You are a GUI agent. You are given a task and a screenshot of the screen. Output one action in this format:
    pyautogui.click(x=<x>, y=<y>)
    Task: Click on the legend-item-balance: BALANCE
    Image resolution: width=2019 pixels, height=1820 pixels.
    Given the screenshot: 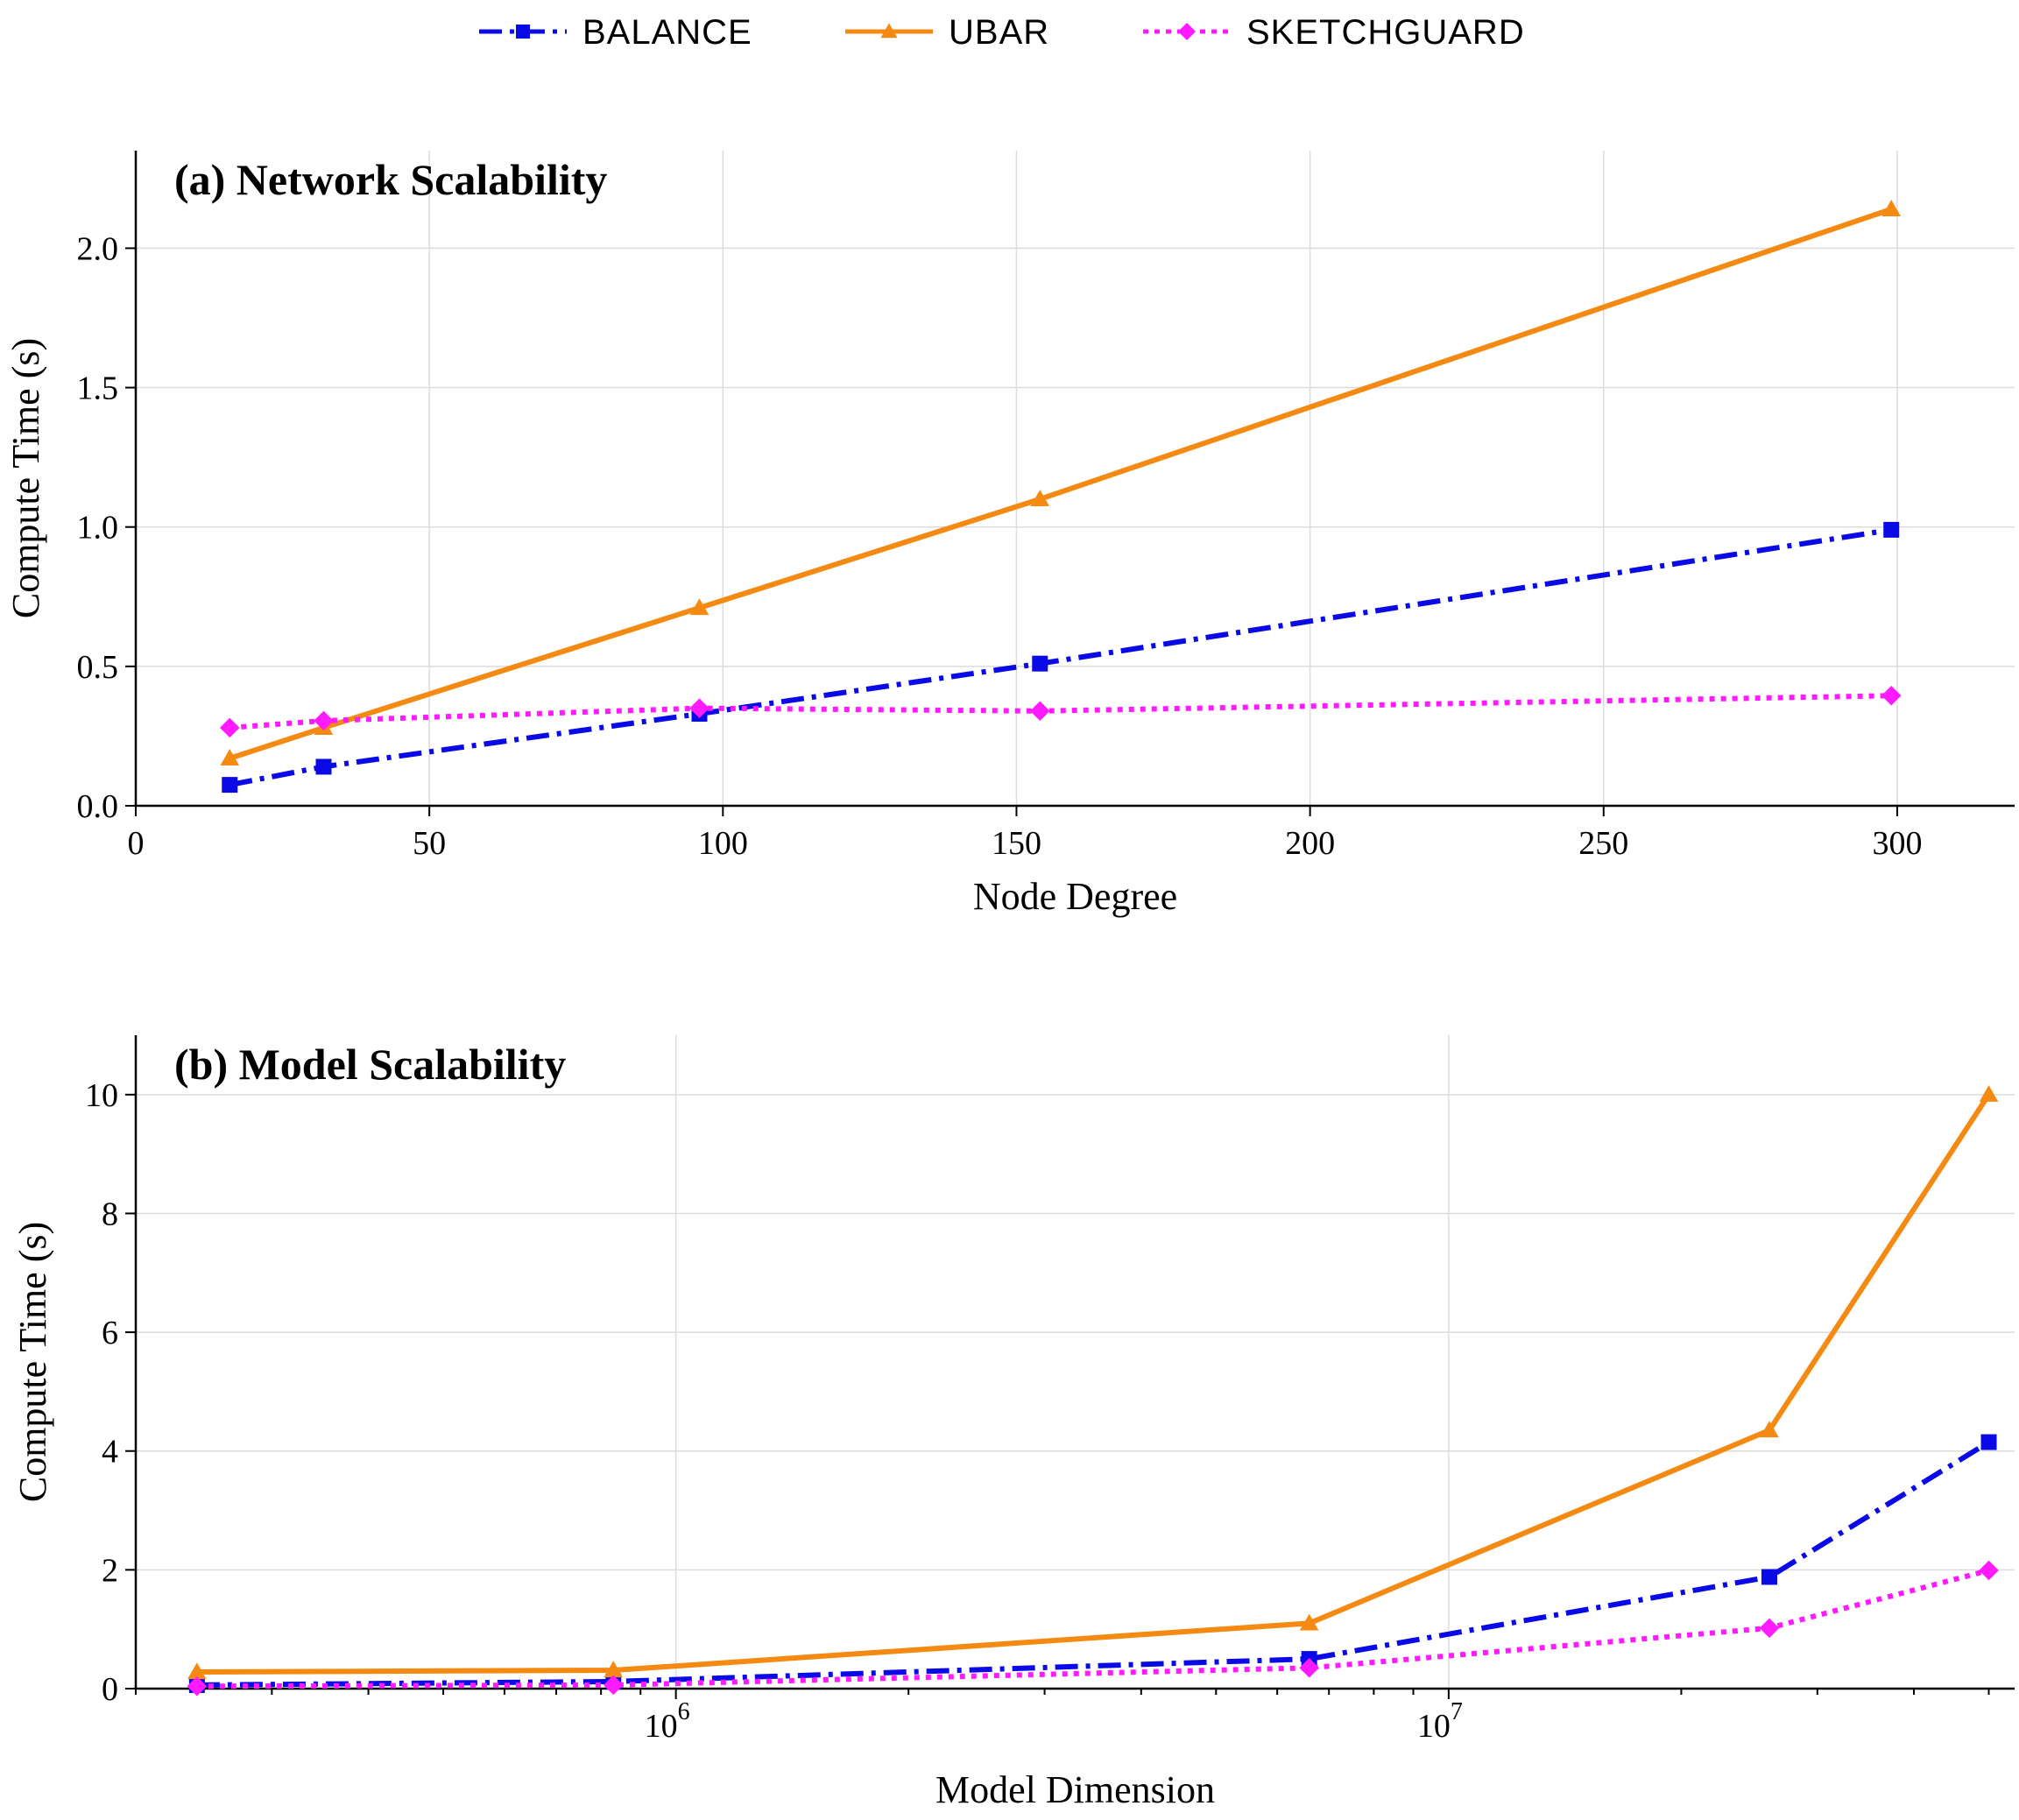 What is the action you would take?
    pyautogui.click(x=615, y=32)
    